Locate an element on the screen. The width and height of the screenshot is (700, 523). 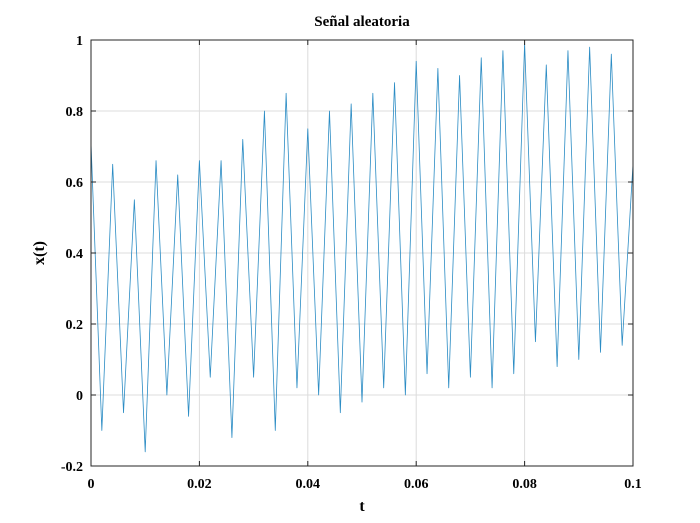
x-tick-label: 0.1 is located at coordinates (633, 484).